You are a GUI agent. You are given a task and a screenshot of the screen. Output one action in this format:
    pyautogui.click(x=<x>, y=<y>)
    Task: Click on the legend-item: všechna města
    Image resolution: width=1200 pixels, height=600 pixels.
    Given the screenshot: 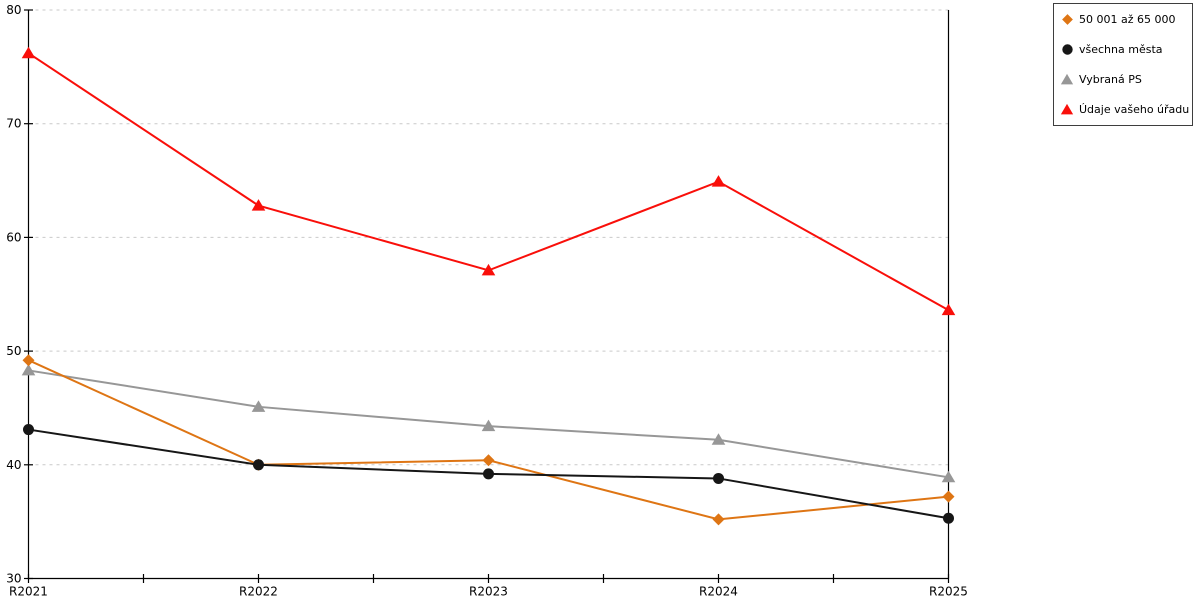 What is the action you would take?
    pyautogui.click(x=1124, y=49)
    